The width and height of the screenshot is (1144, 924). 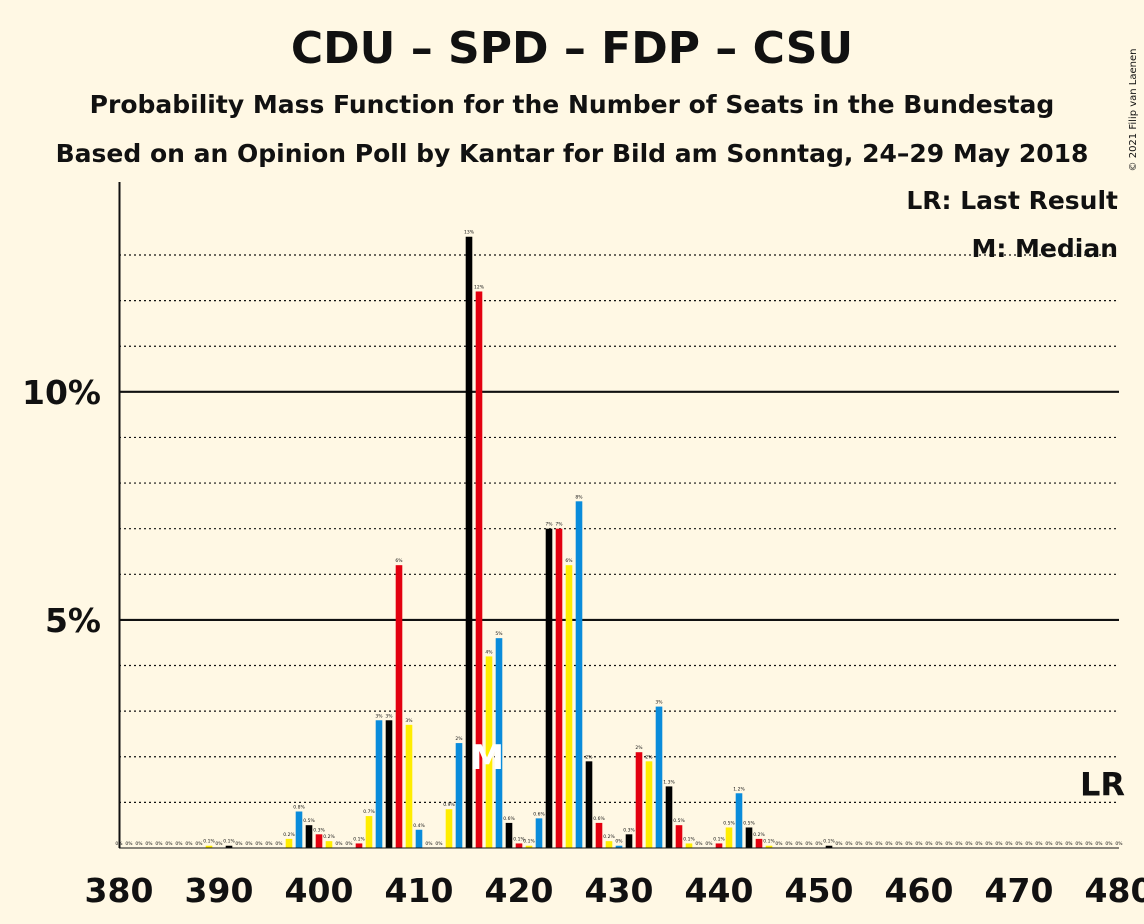 What do you see at coordinates (689, 839) in the screenshot?
I see `bar-label-seat-437: 0.1%` at bounding box center [689, 839].